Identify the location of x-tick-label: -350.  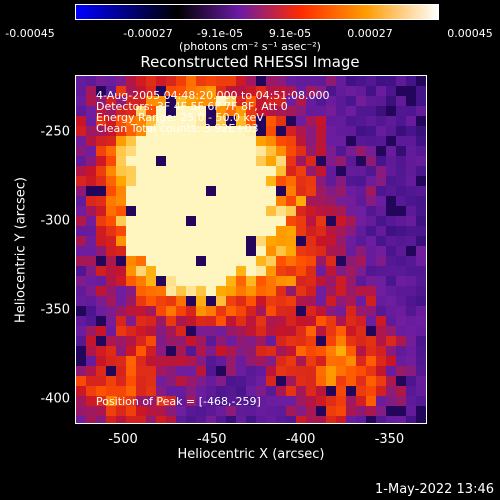
(389, 439).